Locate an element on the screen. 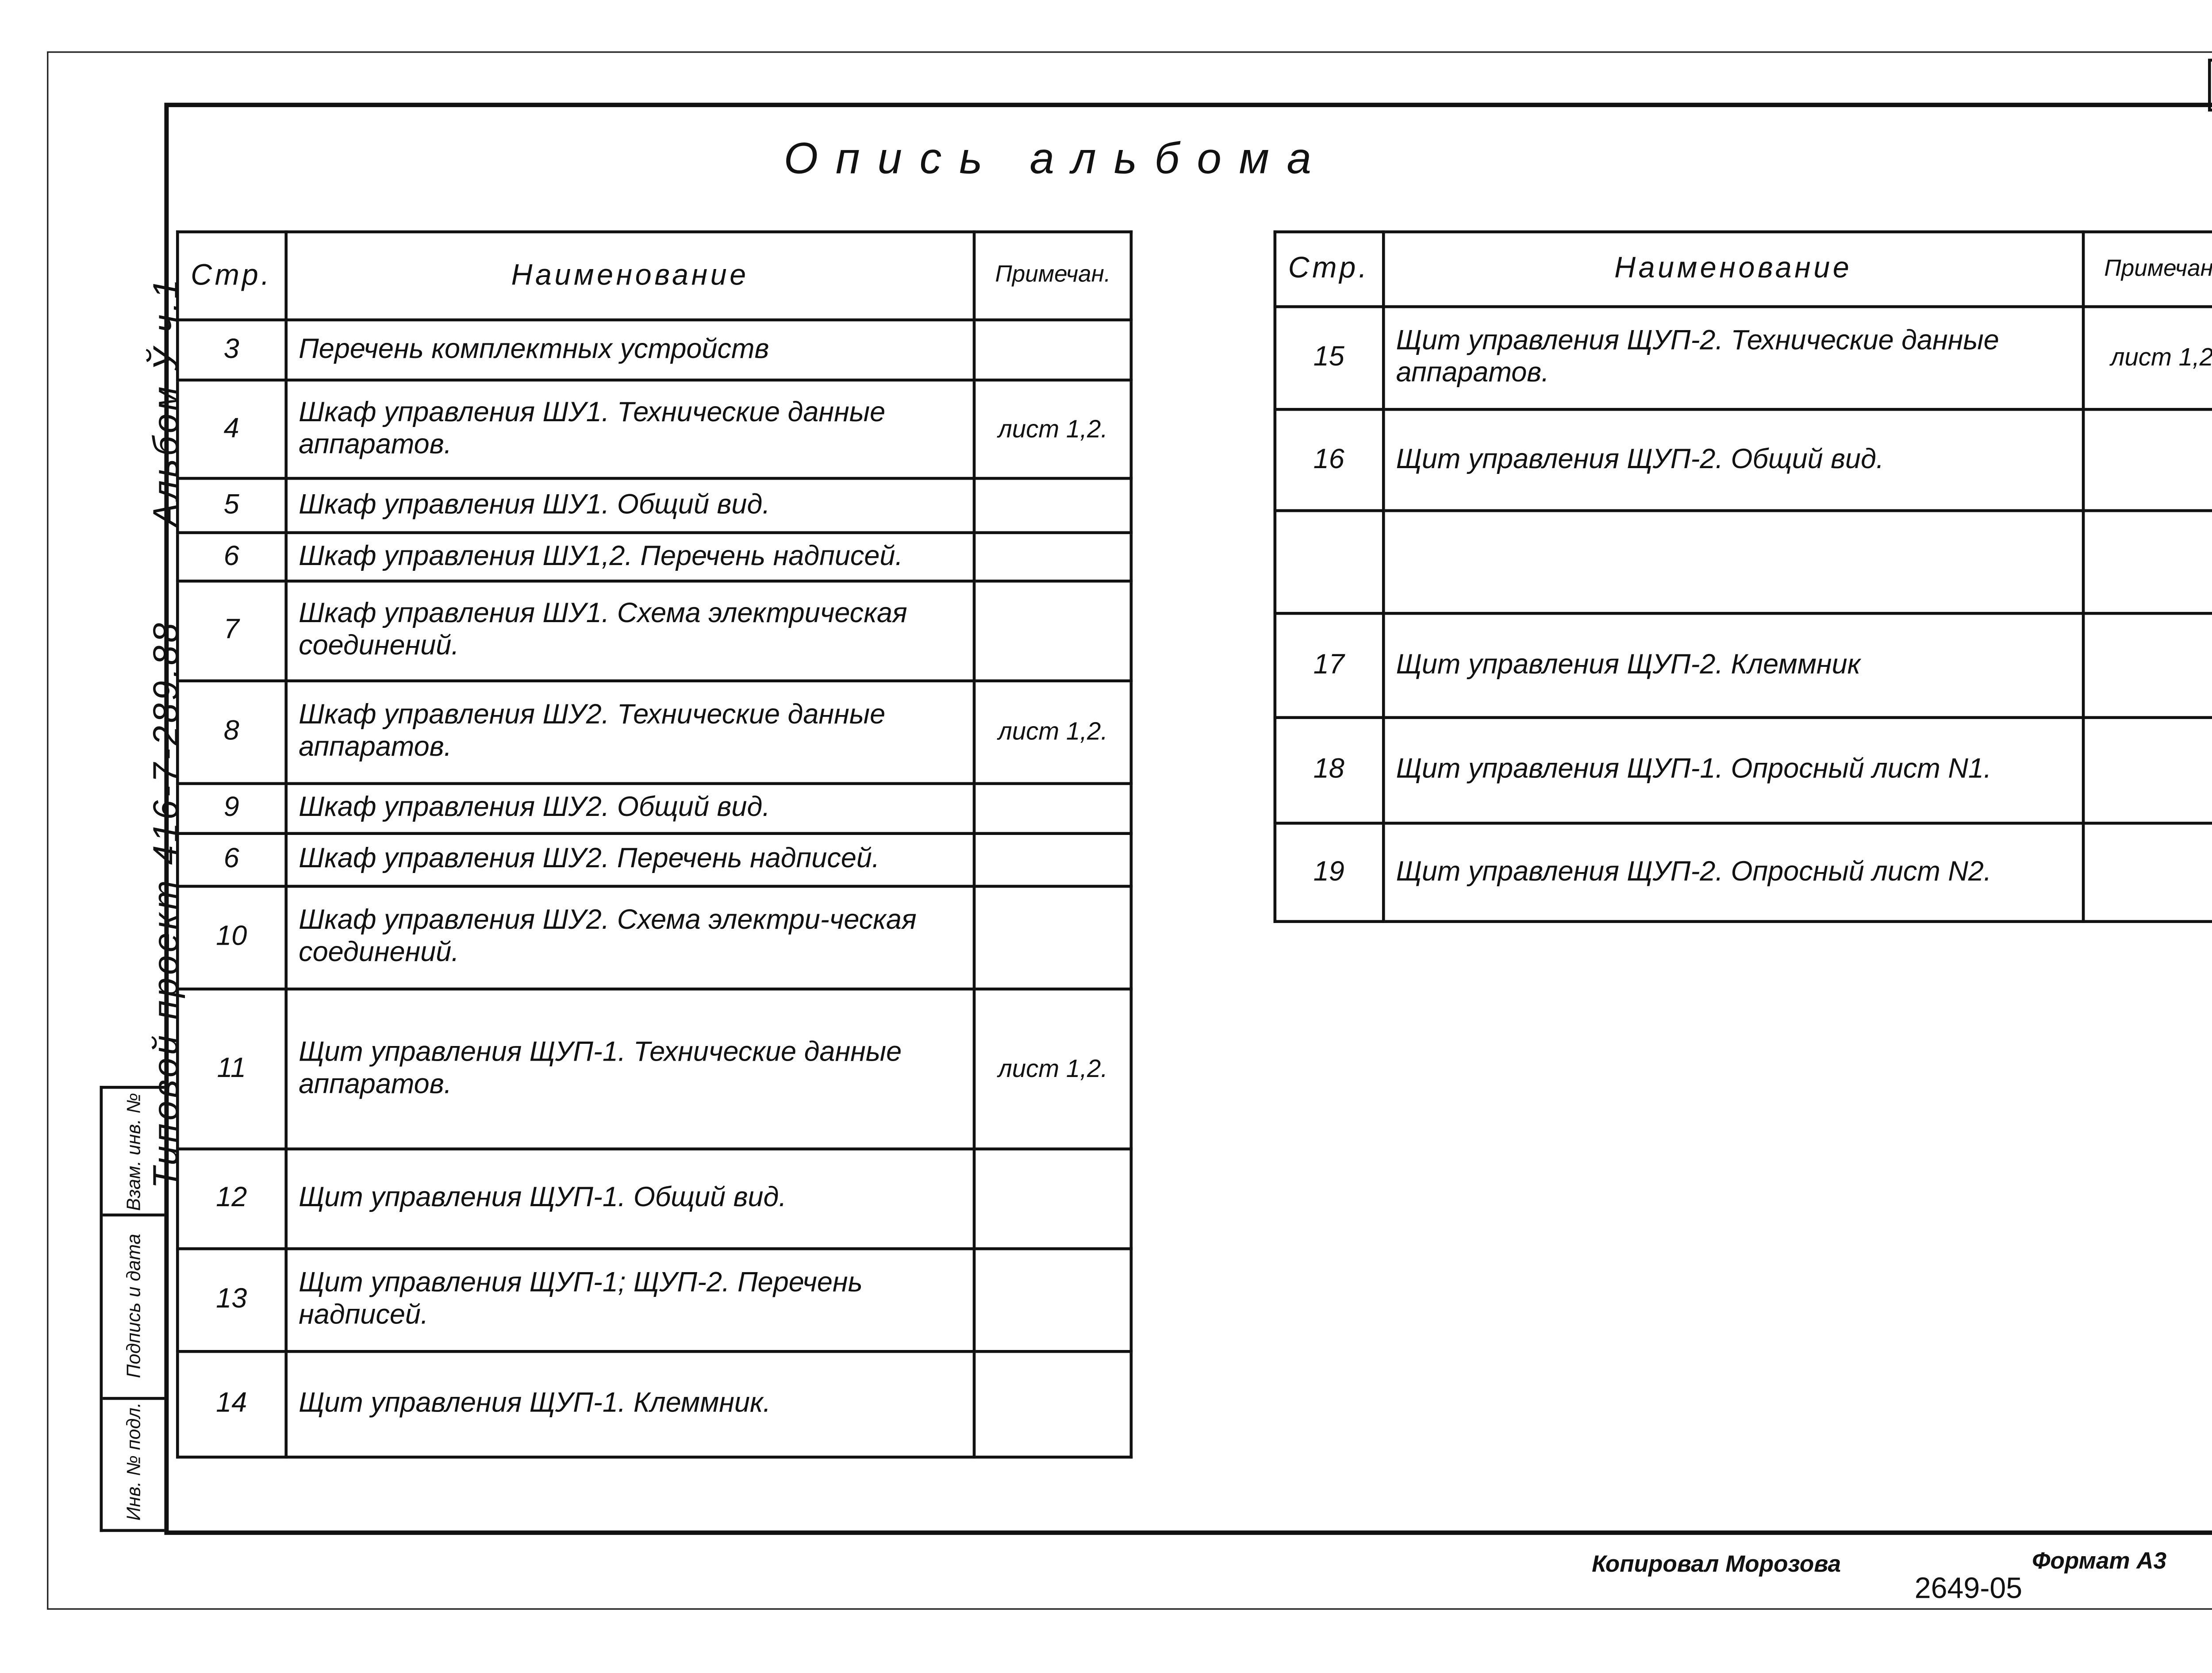  table-row: 3 Перечень комплектных устройств is located at coordinates (655, 350).